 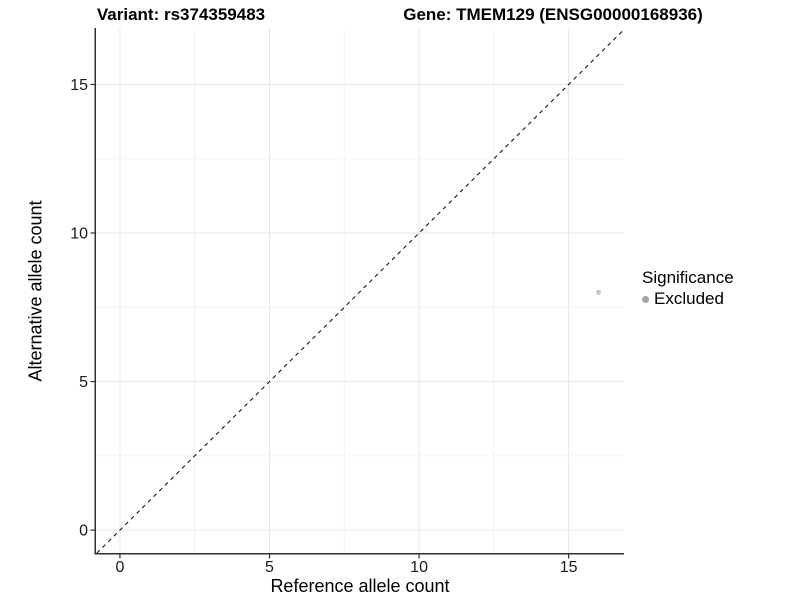 What do you see at coordinates (119, 567) in the screenshot?
I see `x-tick-label: 0` at bounding box center [119, 567].